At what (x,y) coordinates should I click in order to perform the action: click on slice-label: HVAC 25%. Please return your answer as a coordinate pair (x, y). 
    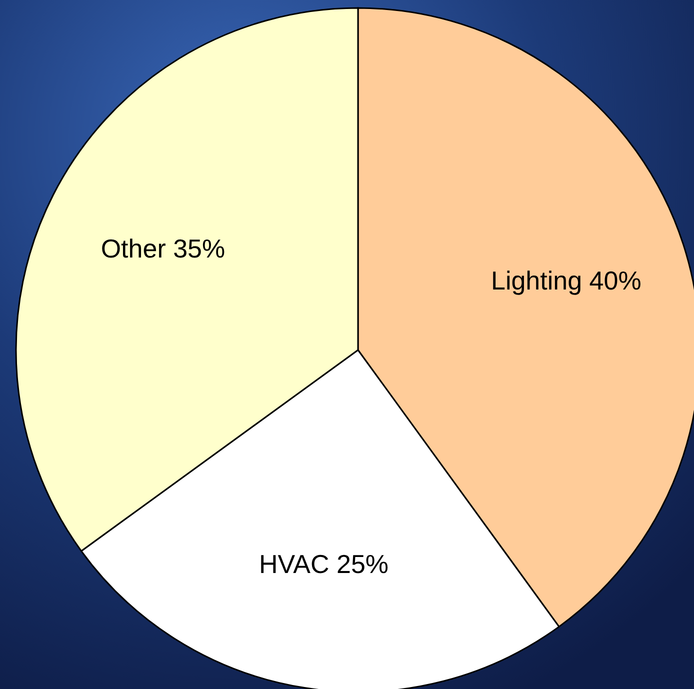
    Looking at the image, I should click on (323, 564).